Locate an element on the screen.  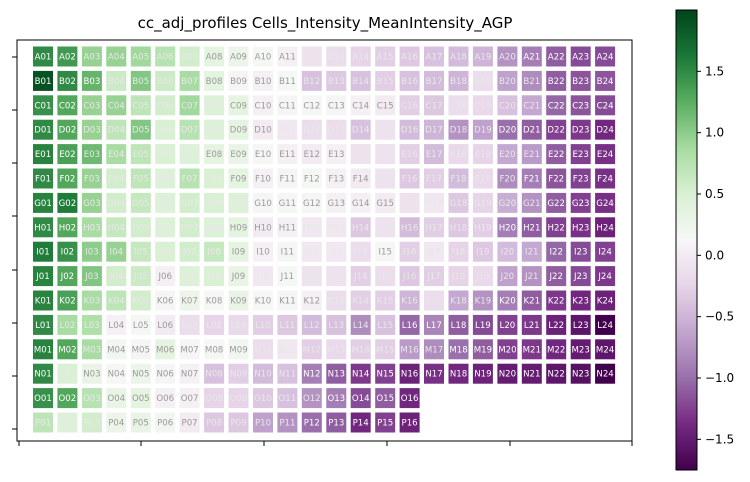
cell-label: M11 is located at coordinates (287, 350).